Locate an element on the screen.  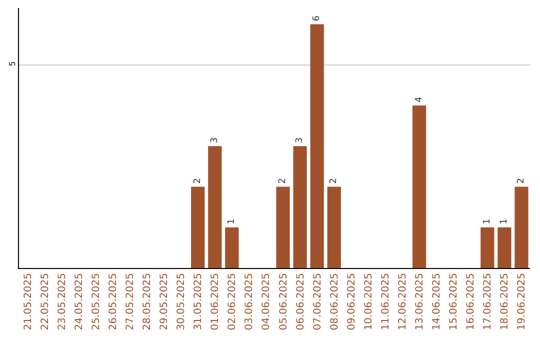
x-tick-label: 08.06.2025 is located at coordinates (334, 301).